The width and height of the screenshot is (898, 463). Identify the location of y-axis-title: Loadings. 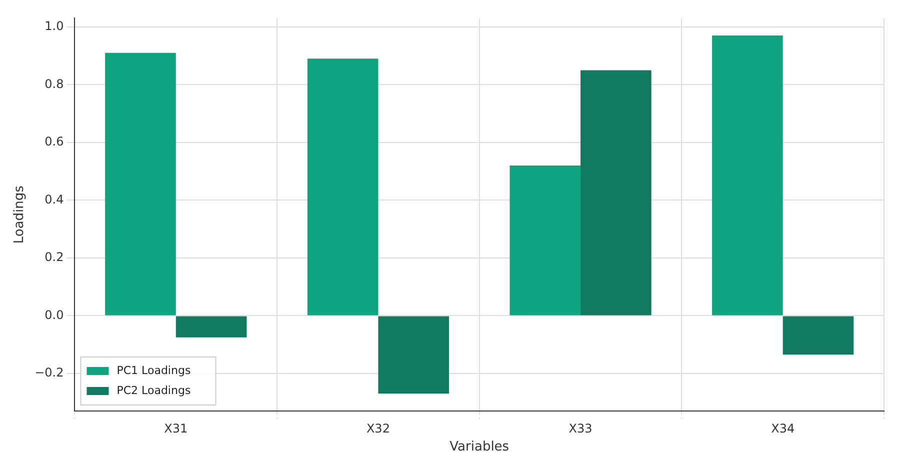
(20, 214).